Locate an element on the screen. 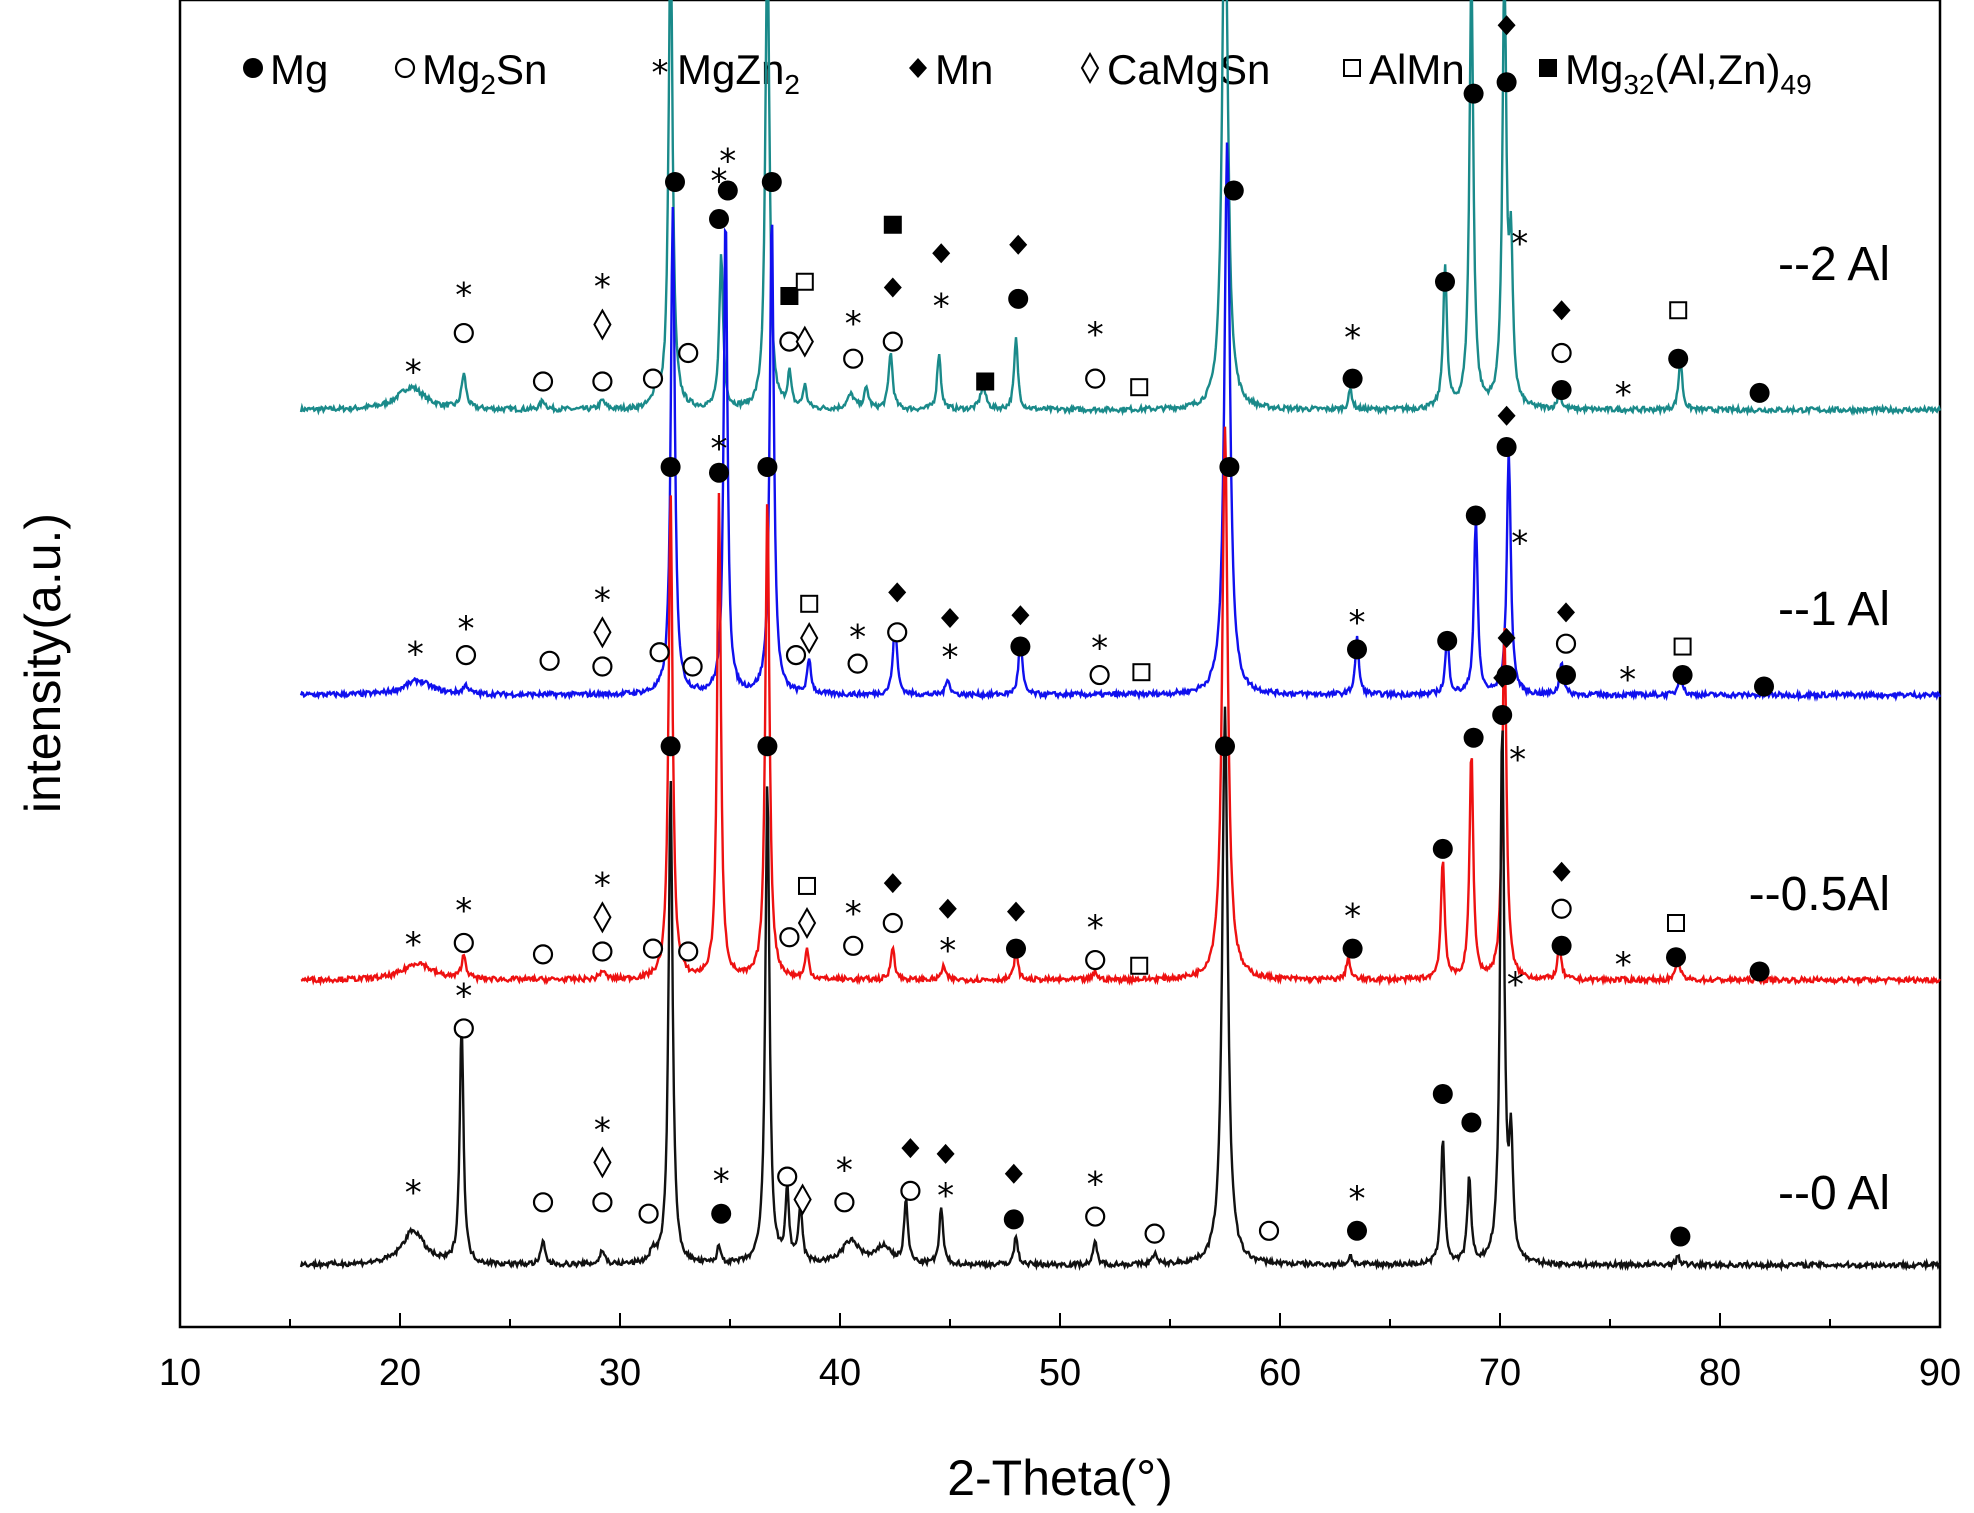 This screenshot has width=1974, height=1513. peak-marker-s0-0: * is located at coordinates (413, 372).